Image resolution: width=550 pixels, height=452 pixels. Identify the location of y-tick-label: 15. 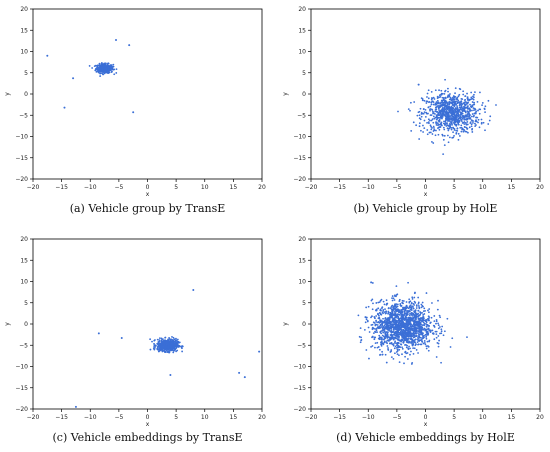
(302, 260).